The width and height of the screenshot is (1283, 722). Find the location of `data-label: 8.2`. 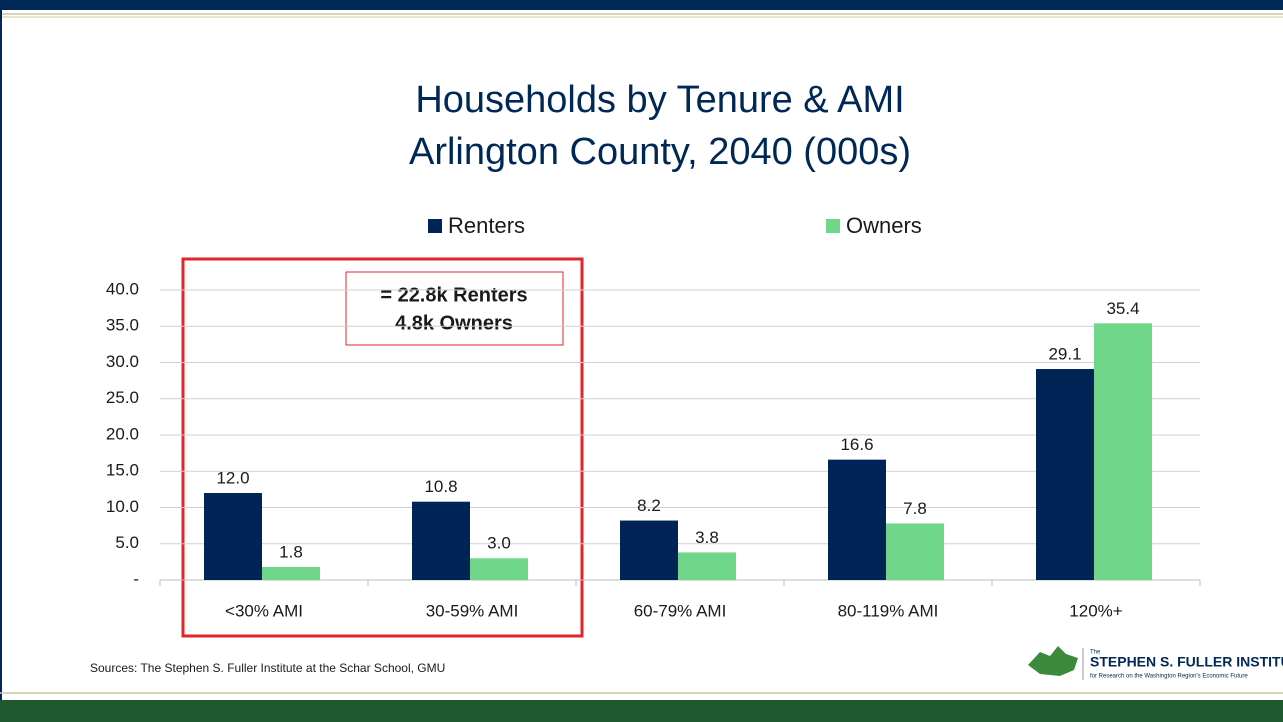

data-label: 8.2 is located at coordinates (649, 505).